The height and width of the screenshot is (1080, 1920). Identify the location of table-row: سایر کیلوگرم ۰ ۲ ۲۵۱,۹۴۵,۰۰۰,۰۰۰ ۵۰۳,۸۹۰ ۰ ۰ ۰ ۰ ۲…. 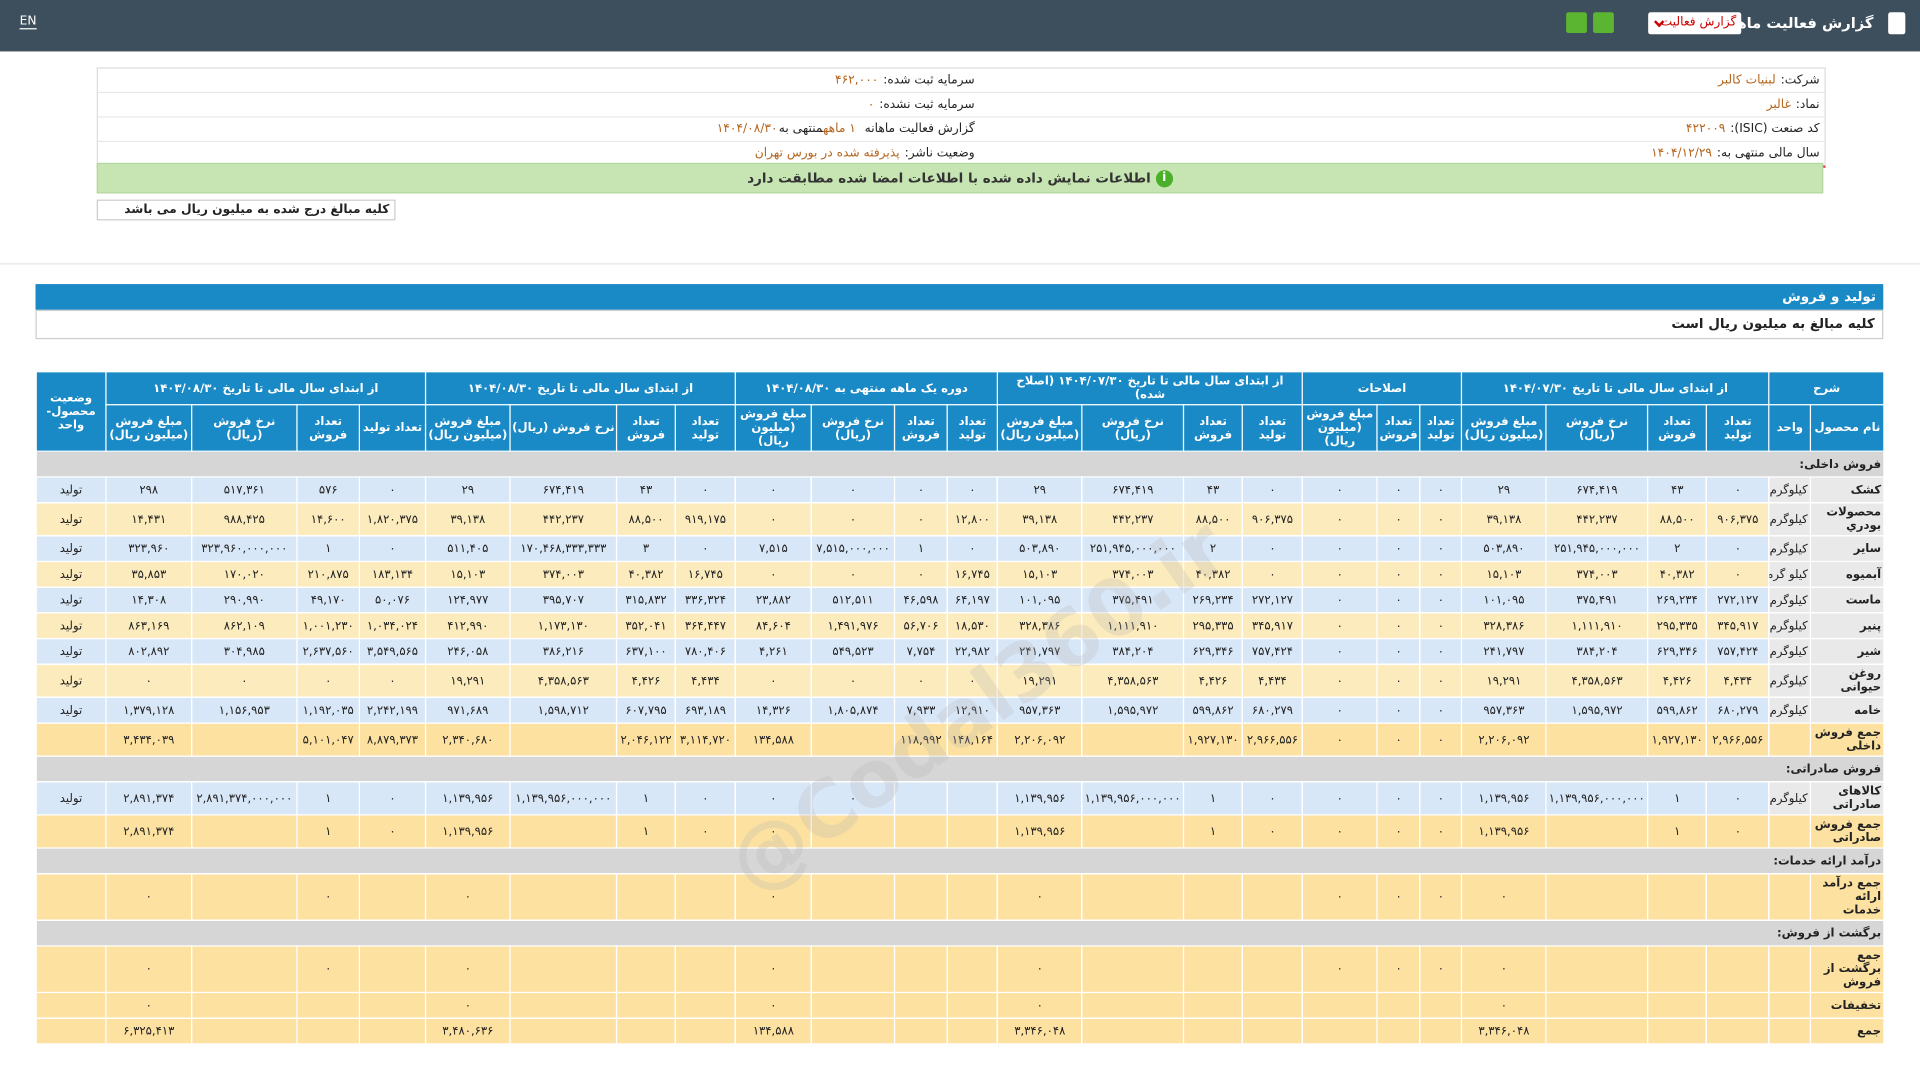
(960, 549).